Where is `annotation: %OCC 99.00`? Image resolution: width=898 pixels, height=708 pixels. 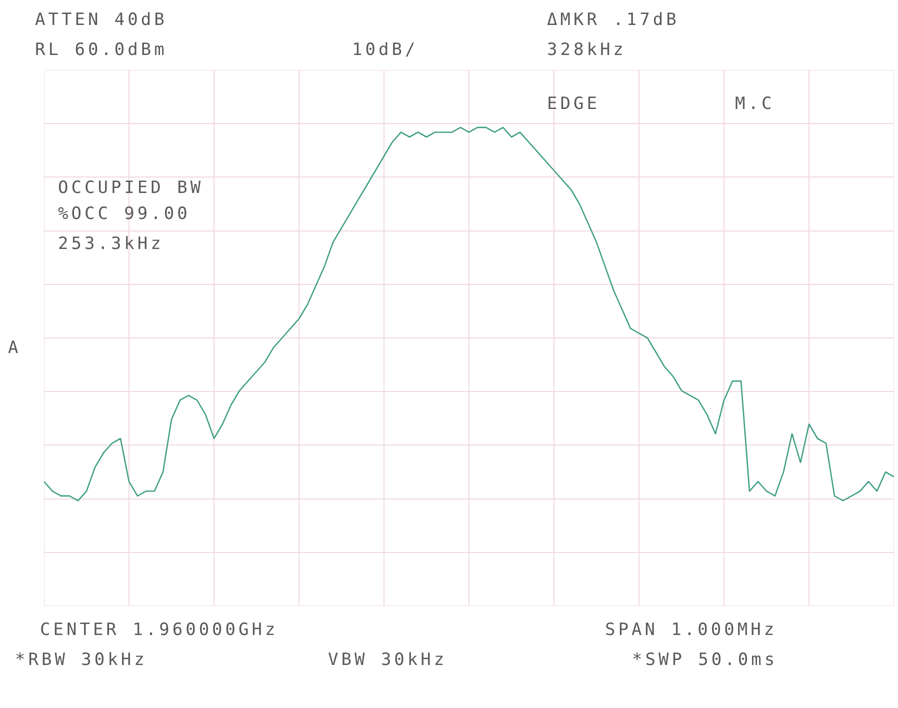 annotation: %OCC 99.00 is located at coordinates (124, 214).